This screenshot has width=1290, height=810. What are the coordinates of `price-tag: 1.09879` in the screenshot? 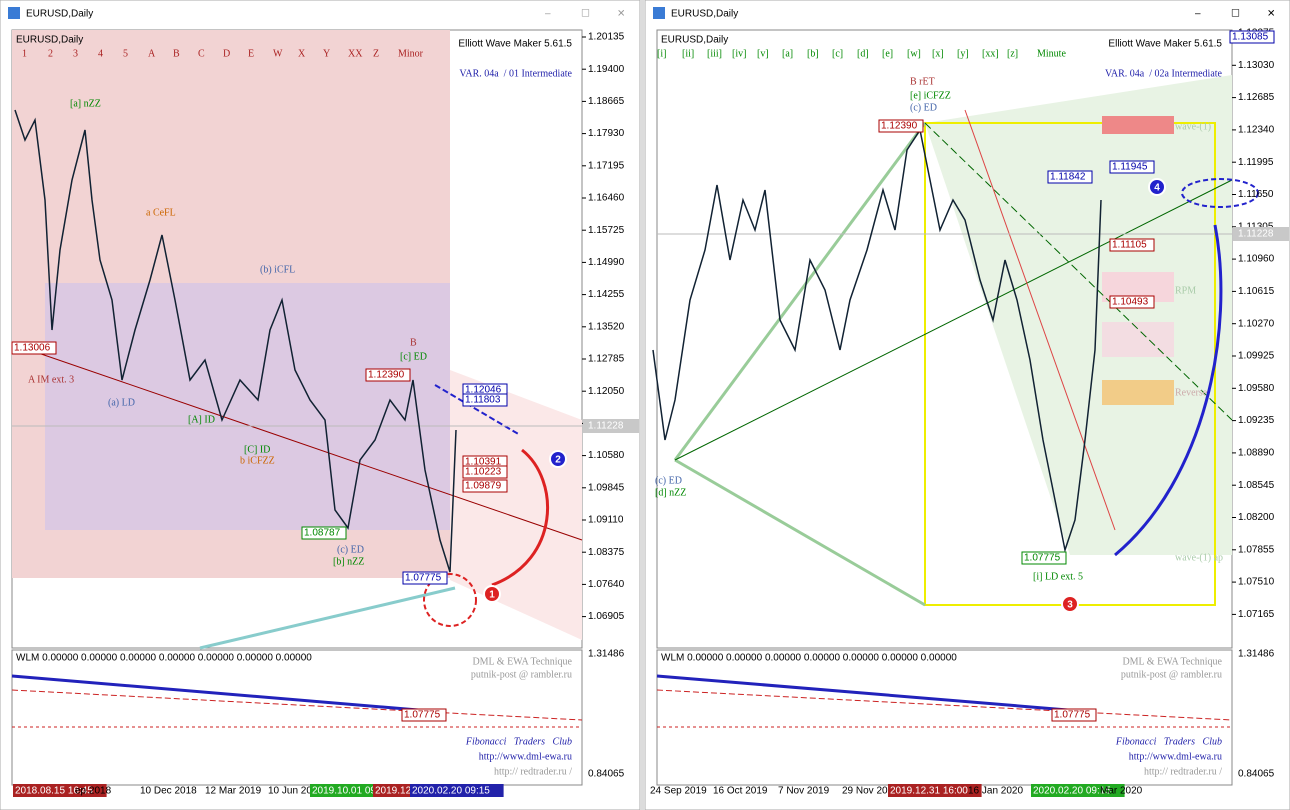 It's located at (483, 486).